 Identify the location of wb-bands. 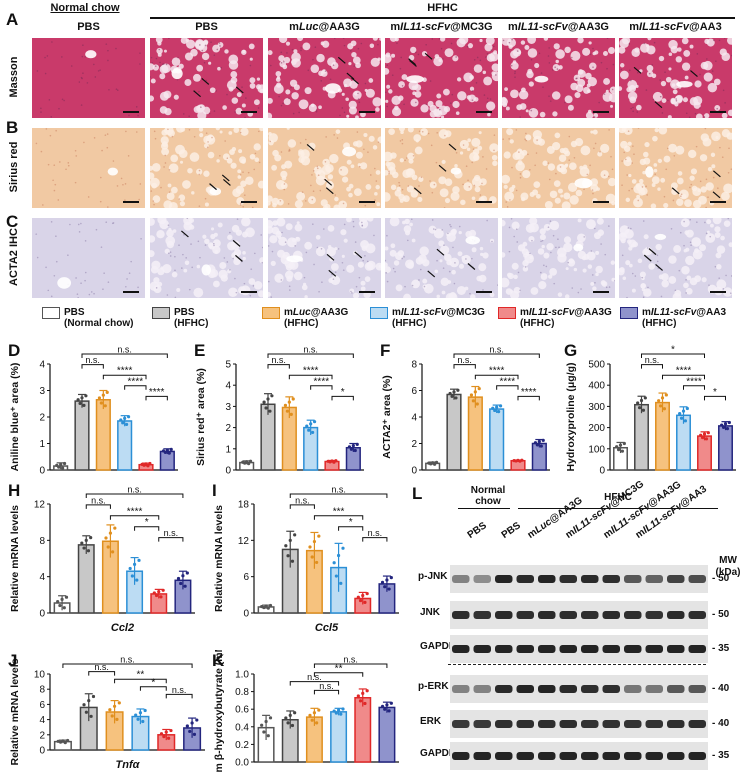
(579, 756).